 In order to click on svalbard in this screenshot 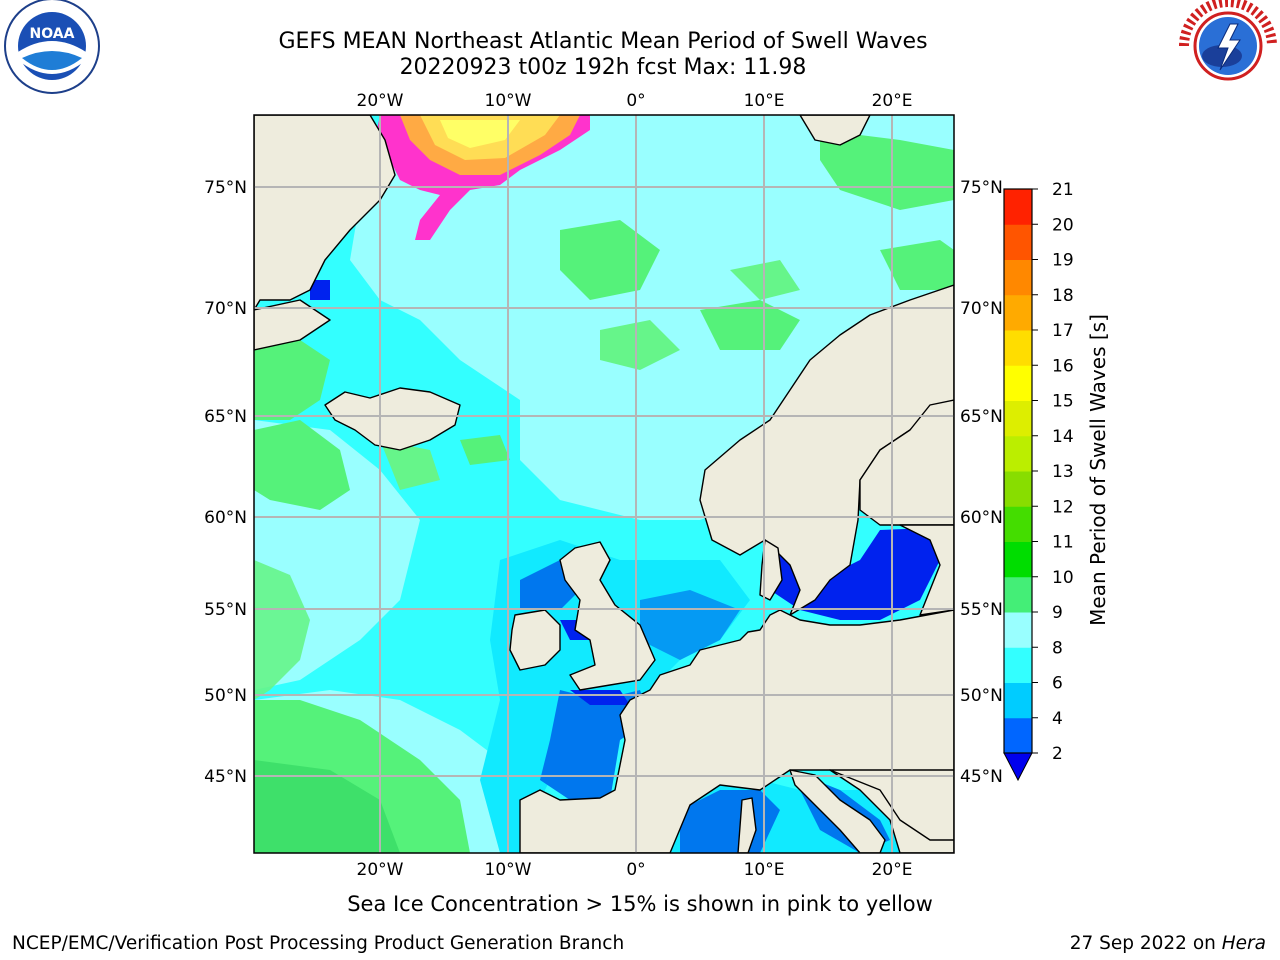, I will do `click(835, 130)`.